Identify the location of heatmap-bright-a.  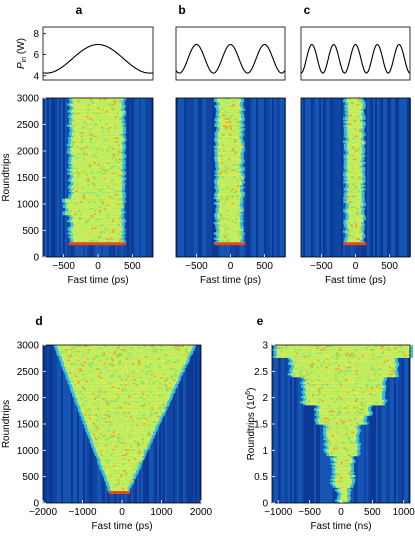
(97, 111).